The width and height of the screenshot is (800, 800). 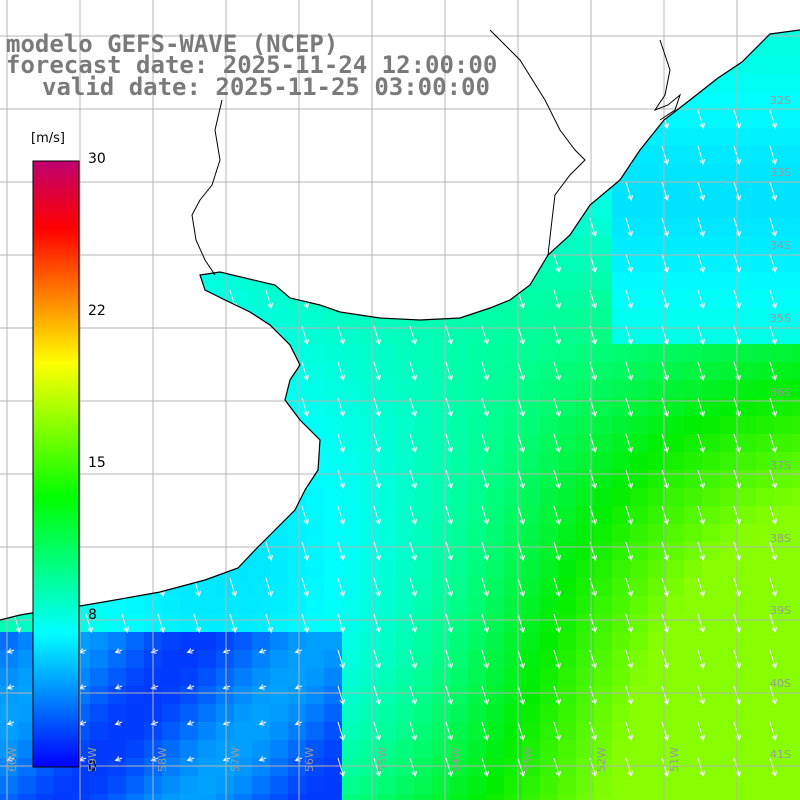 I want to click on lat-label: 41S, so click(x=780, y=754).